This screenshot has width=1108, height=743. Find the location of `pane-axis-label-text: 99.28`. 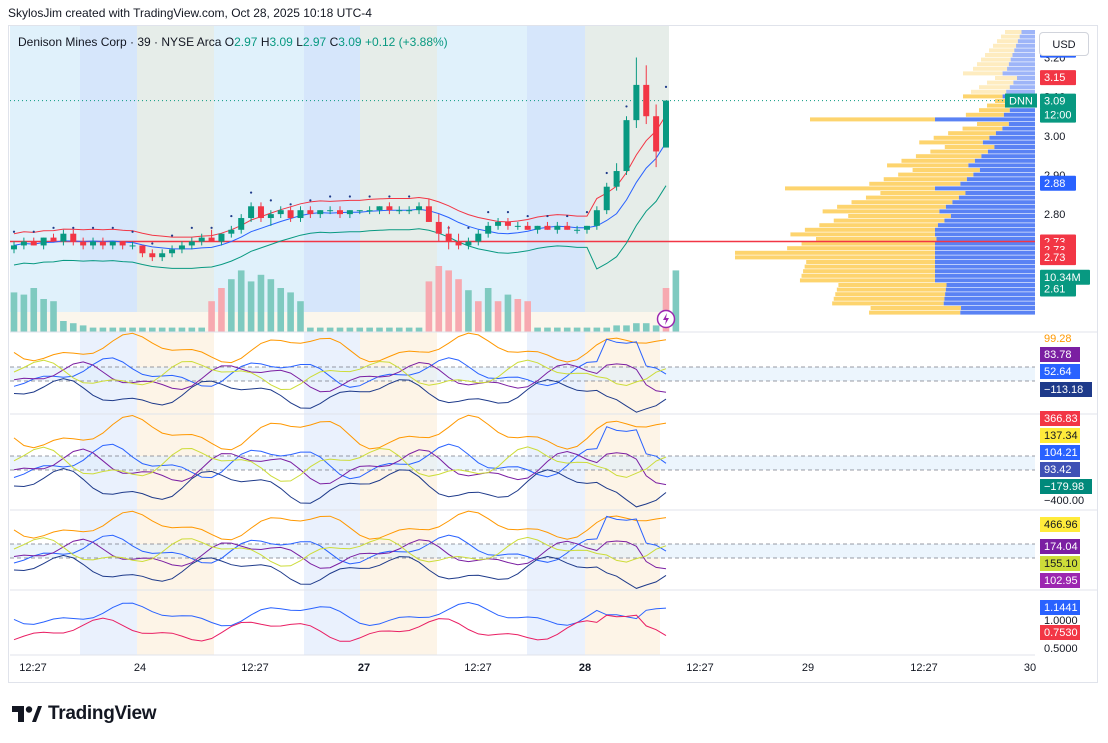

pane-axis-label-text: 99.28 is located at coordinates (1058, 339).